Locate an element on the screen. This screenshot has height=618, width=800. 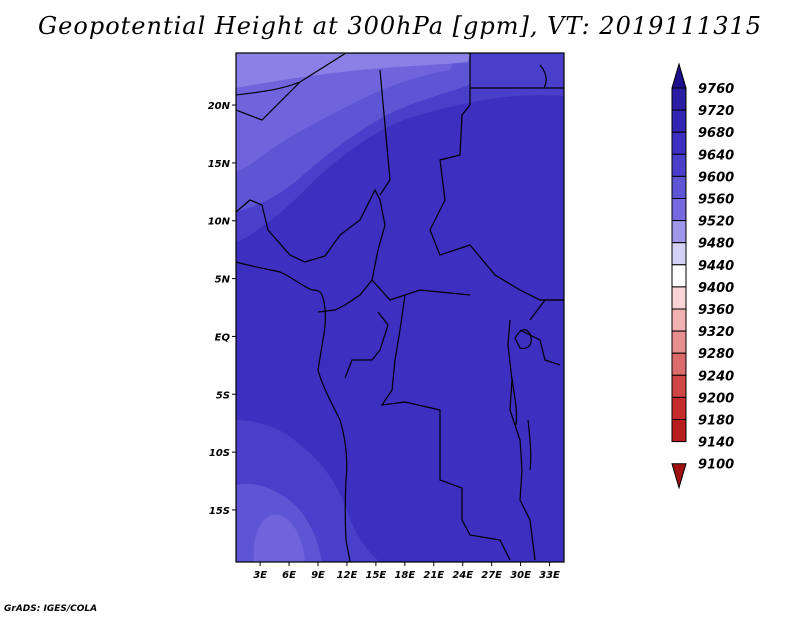
west-africa-coastline is located at coordinates (293, 411).